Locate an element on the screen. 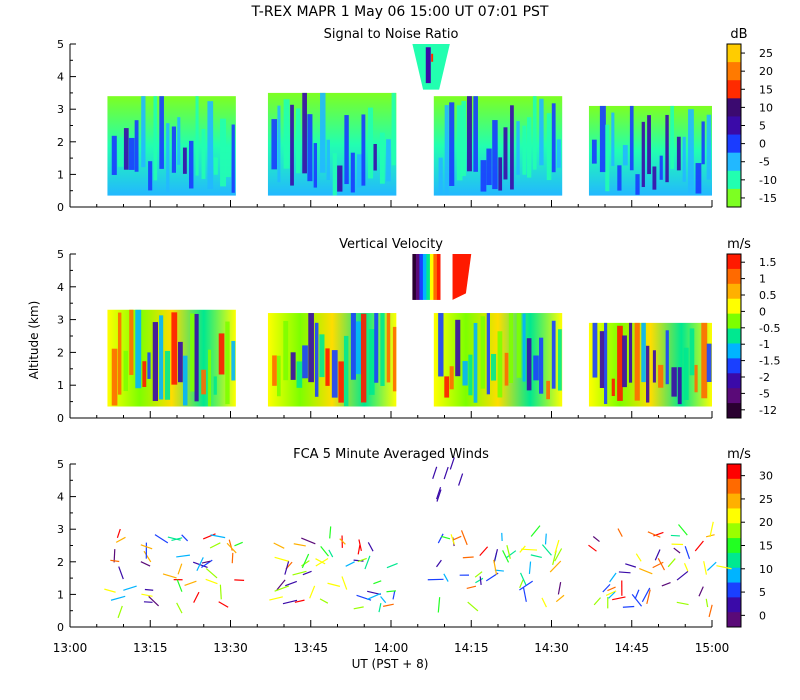 Image resolution: width=800 pixels, height=700 pixels. colorbar-tick-label: 25 is located at coordinates (766, 499).